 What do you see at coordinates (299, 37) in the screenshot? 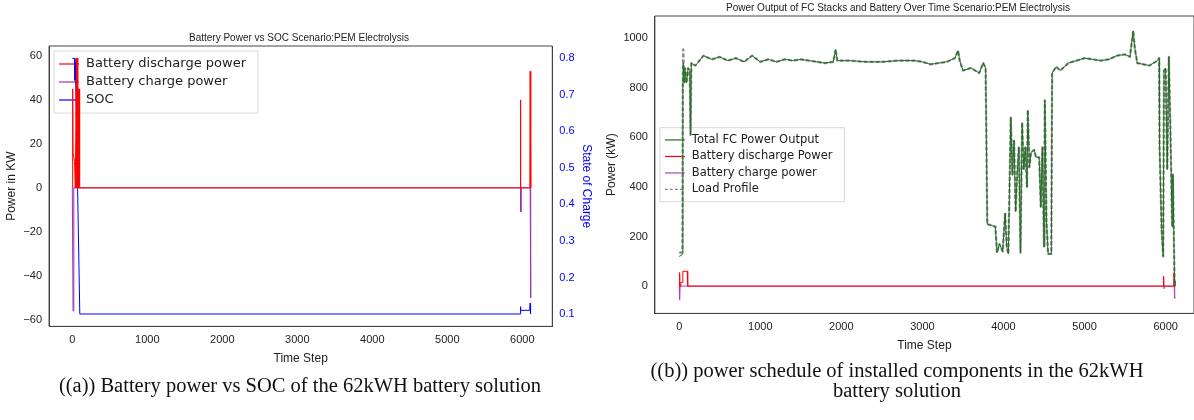
I see `chart-title: Battery Power vs SOC Scenario:PEM Electrolysis` at bounding box center [299, 37].